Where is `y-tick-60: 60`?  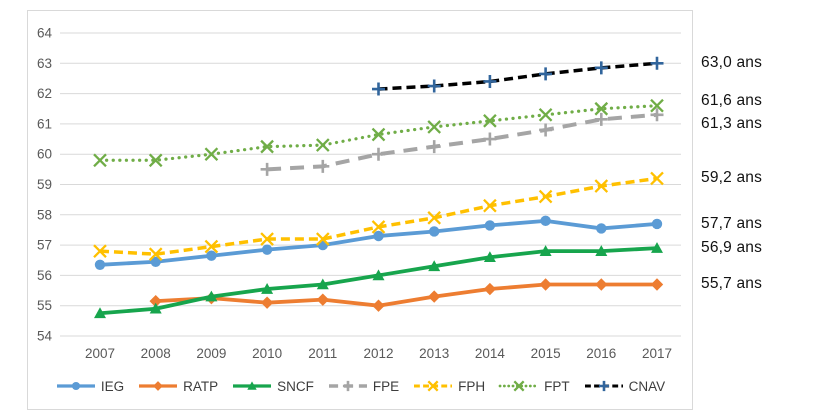
y-tick-60: 60 is located at coordinates (44, 154).